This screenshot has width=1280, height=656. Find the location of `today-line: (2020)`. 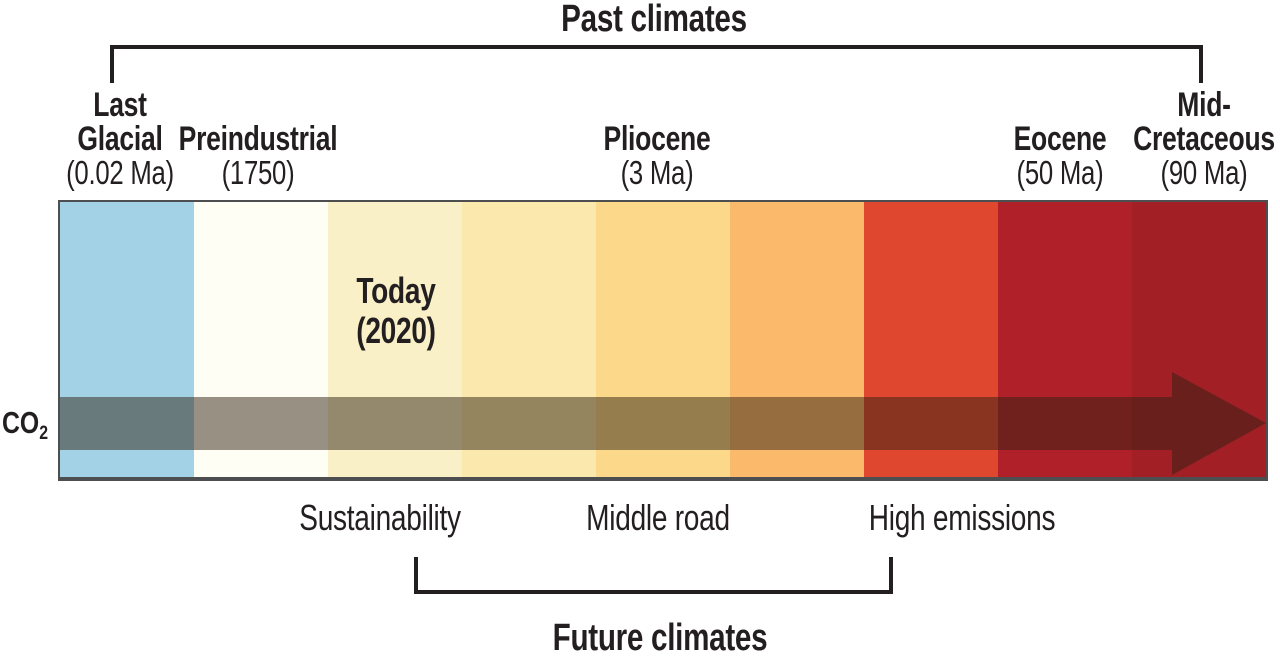

today-line: (2020) is located at coordinates (396, 330).